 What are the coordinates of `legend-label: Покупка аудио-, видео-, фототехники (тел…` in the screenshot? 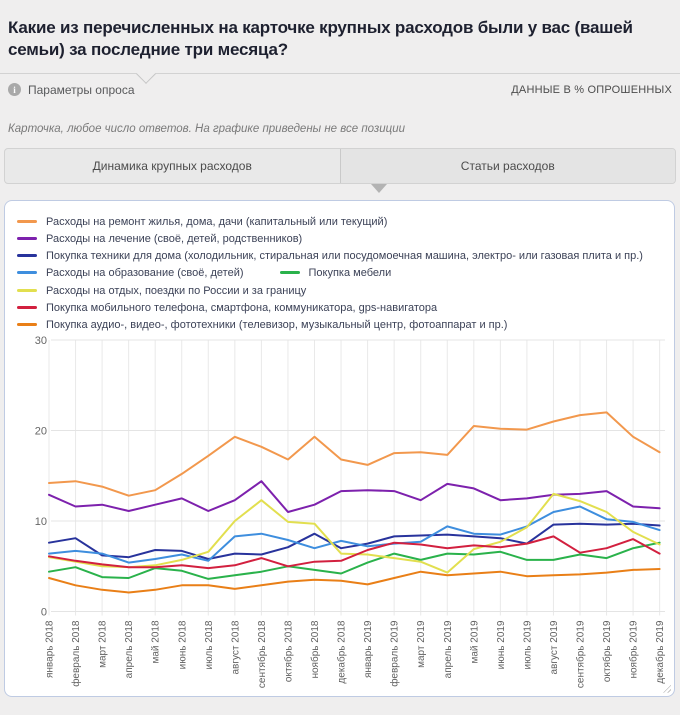 It's located at (277, 324).